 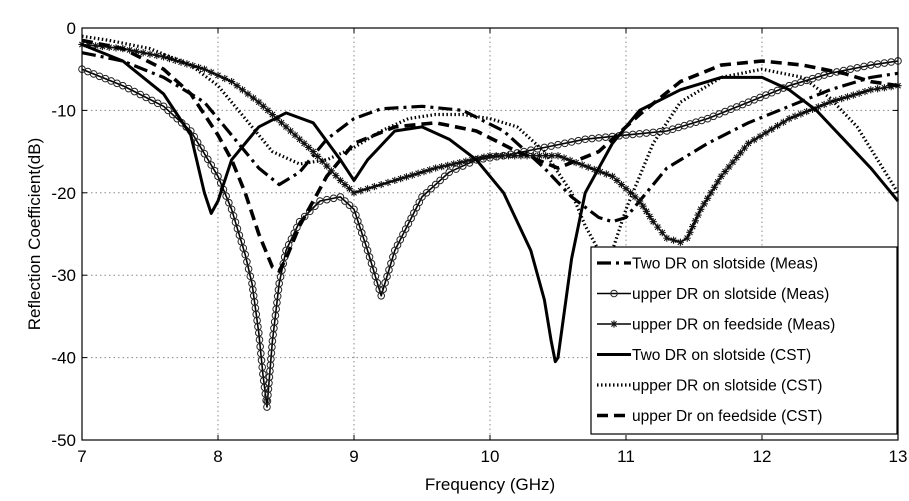 I want to click on y-tick-label: -10, so click(x=63, y=110).